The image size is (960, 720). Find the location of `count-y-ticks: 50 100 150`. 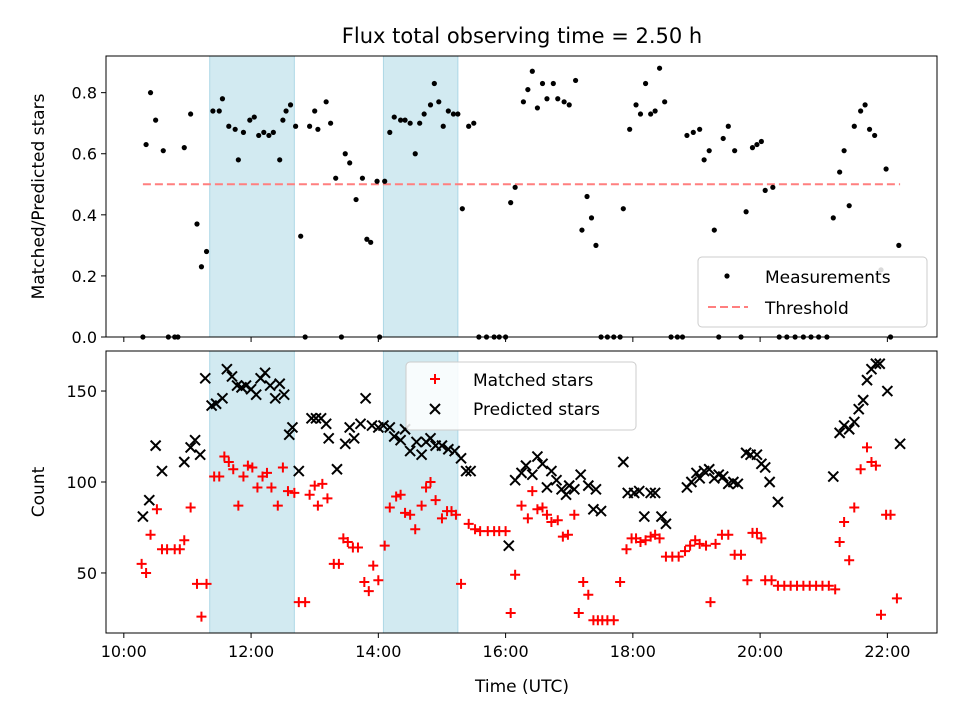

count-y-ticks: 50 100 150 is located at coordinates (86, 482).